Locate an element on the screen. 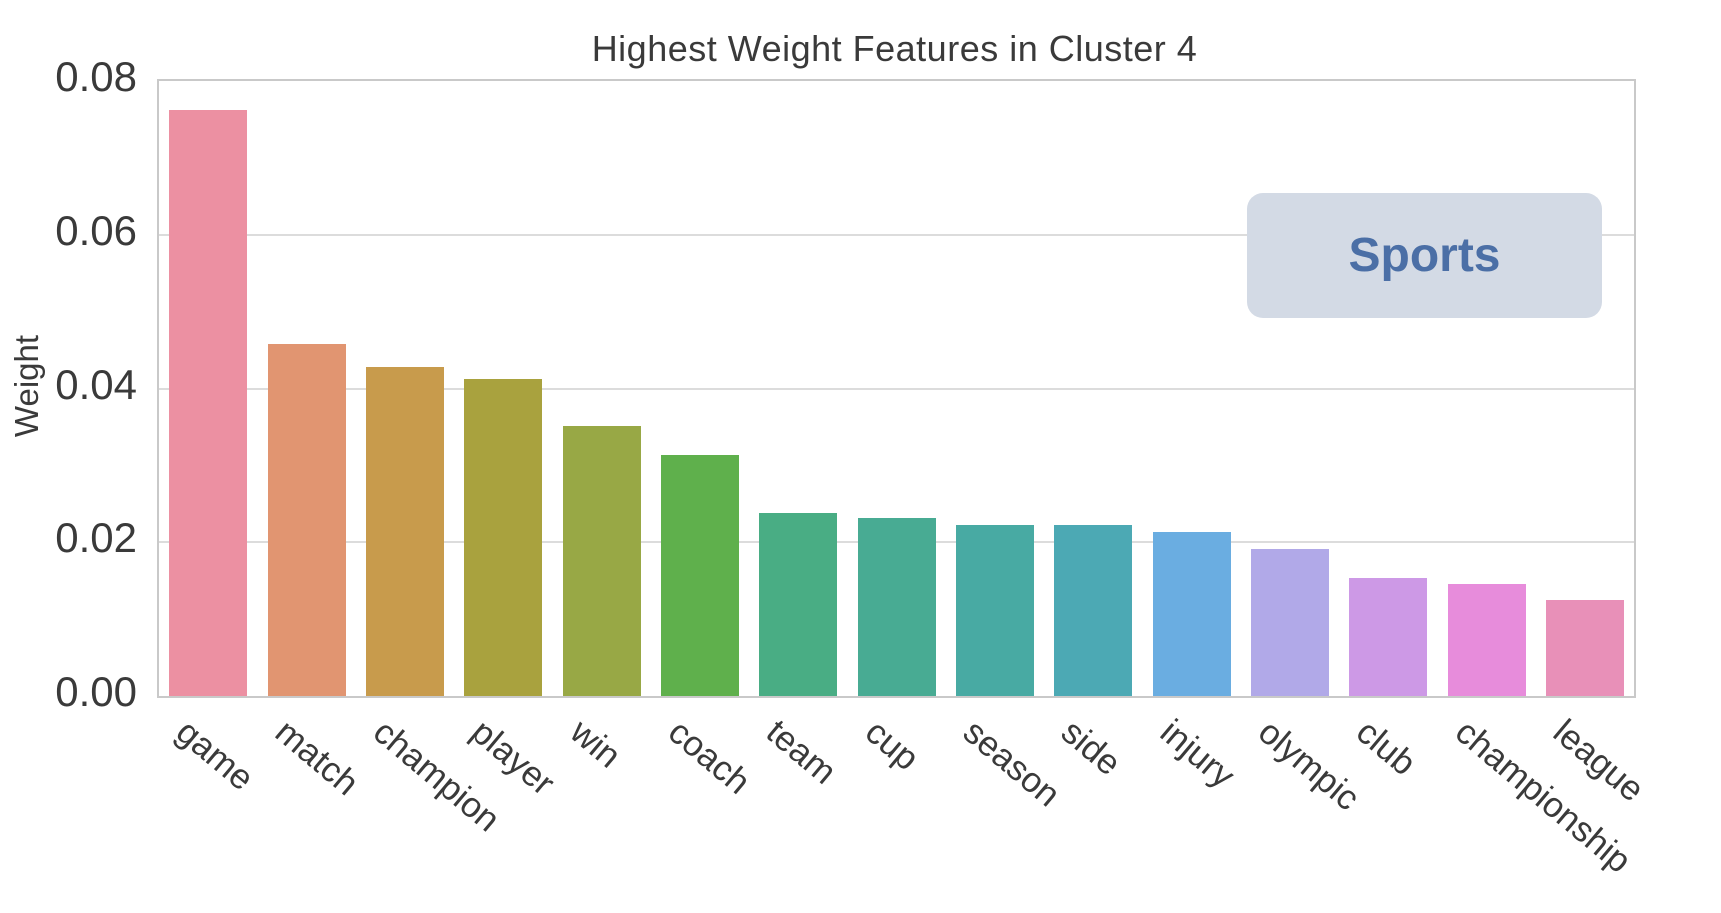  cluster-category-label: Sports is located at coordinates (1424, 255).